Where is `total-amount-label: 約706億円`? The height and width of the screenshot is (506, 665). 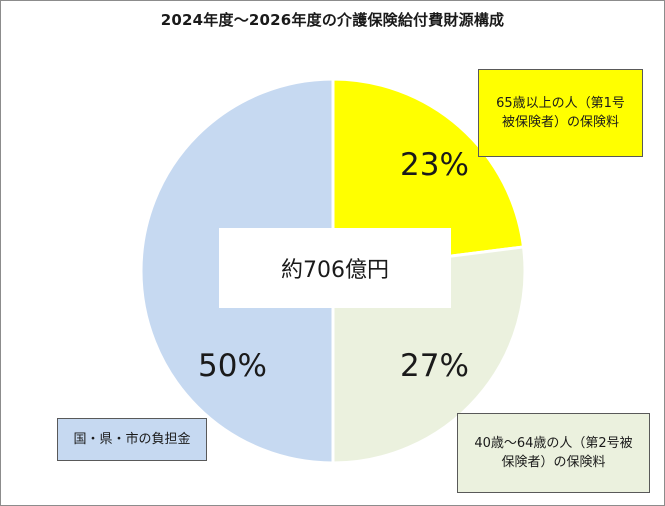
total-amount-label: 約706億円 is located at coordinates (335, 268).